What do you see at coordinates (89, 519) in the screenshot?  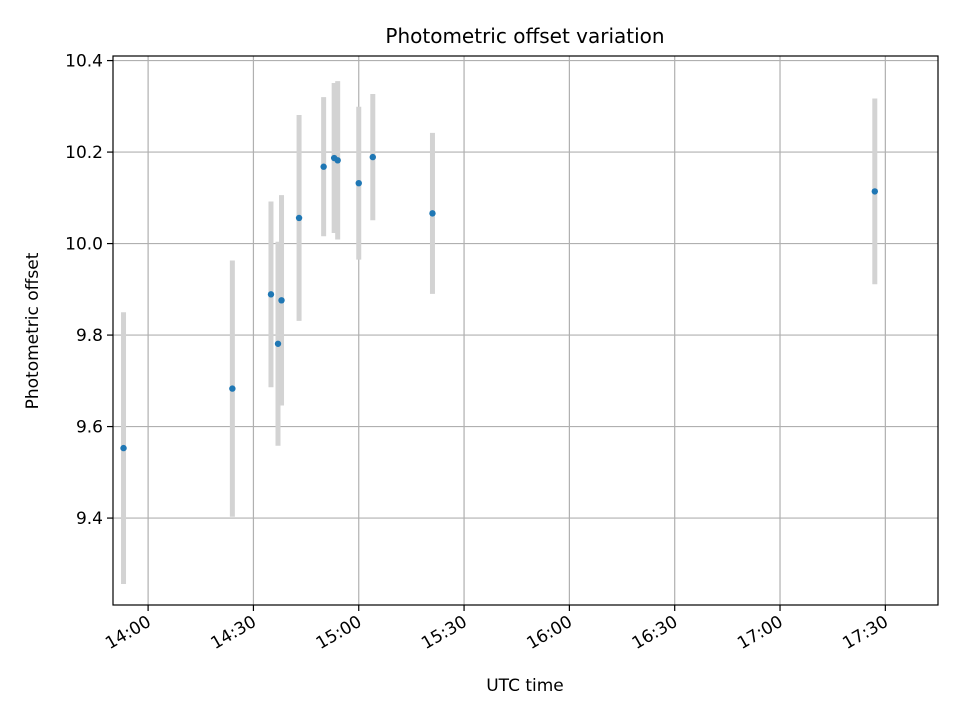 I see `y-tick-label: 9.4` at bounding box center [89, 519].